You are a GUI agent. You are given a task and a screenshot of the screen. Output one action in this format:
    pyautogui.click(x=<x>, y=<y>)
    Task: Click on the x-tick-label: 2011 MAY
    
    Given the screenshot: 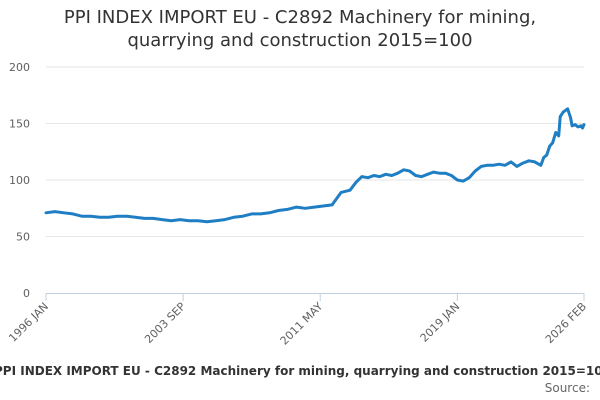 What is the action you would take?
    pyautogui.click(x=302, y=324)
    